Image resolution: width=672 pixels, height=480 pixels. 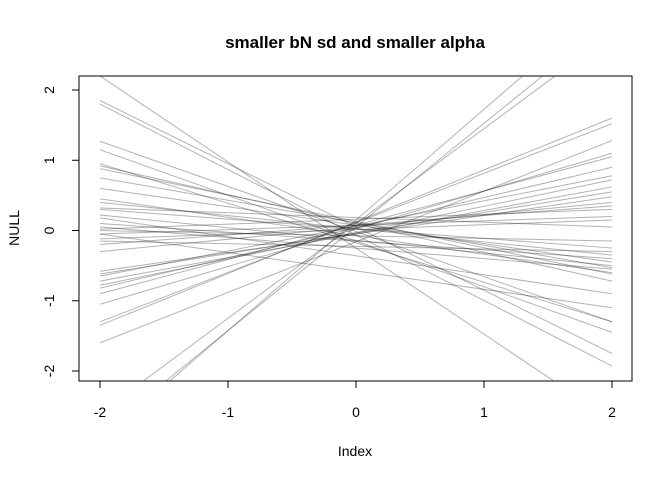 What do you see at coordinates (484, 412) in the screenshot?
I see `x-tick-label: 1` at bounding box center [484, 412].